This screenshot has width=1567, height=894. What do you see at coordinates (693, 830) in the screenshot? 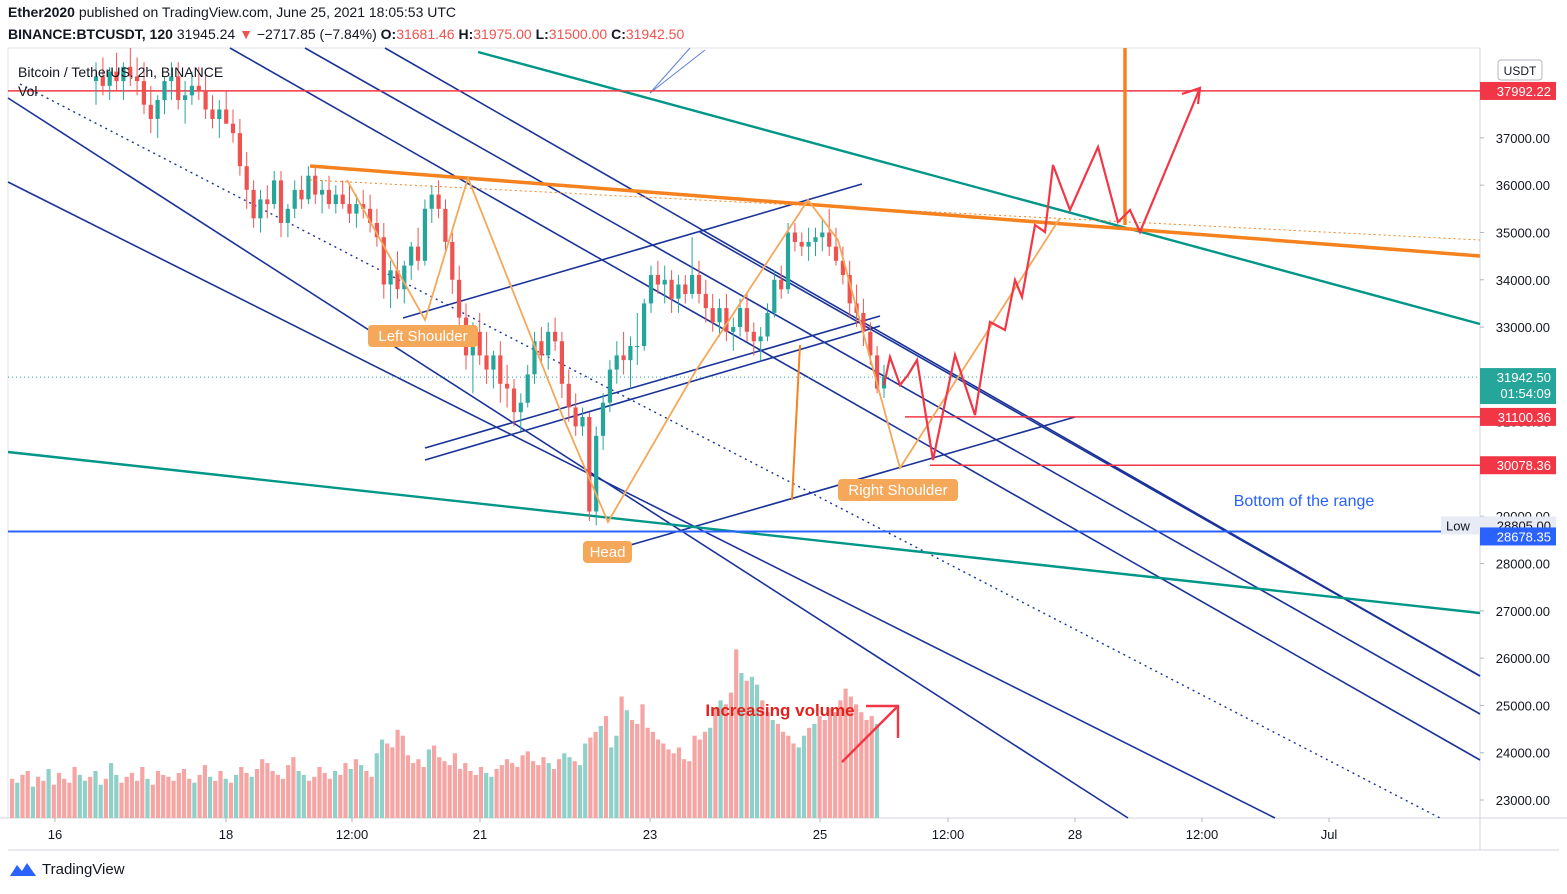
I see `time-axis: 16 18 12:00 21 23 25 12:00 28 12:00 Jul` at bounding box center [693, 830].